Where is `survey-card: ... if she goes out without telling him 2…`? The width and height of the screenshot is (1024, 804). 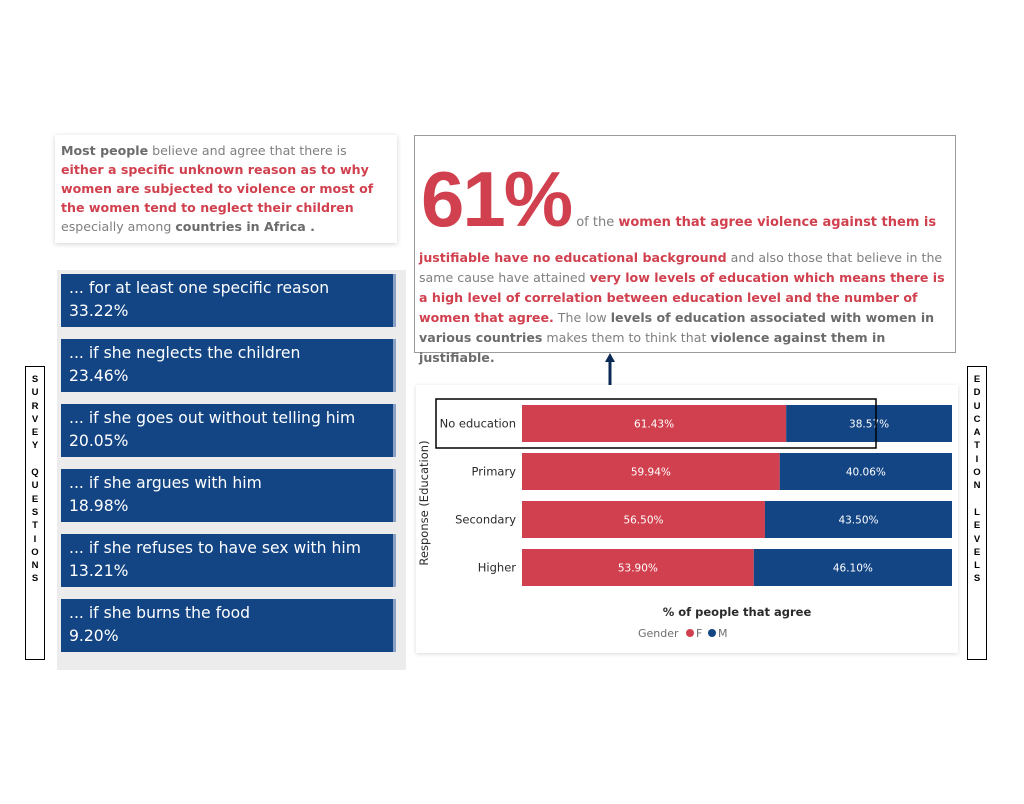
survey-card: ... if she goes out without telling him 2… is located at coordinates (228, 430).